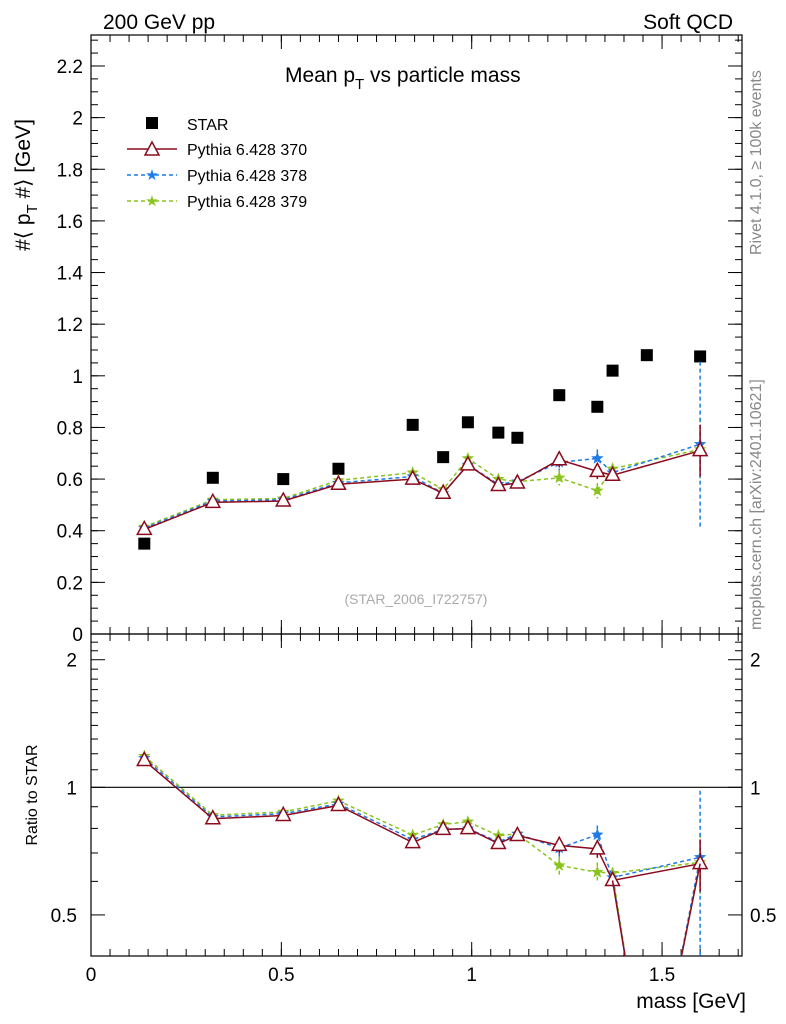  I want to click on mcplots-label: mcplots.cern.ch [arXiv:2401.10621], so click(756, 504).